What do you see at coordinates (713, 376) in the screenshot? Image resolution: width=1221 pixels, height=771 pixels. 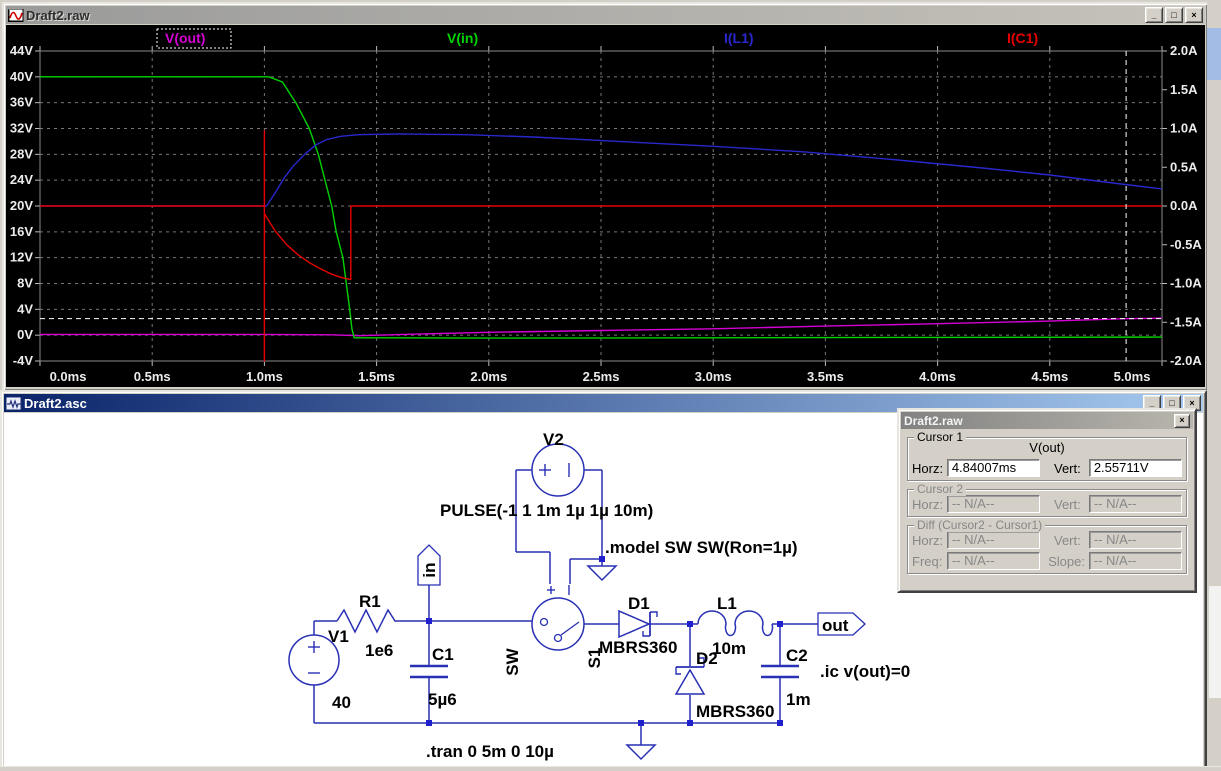 I see `x-axis-tick-label: 3.0ms` at bounding box center [713, 376].